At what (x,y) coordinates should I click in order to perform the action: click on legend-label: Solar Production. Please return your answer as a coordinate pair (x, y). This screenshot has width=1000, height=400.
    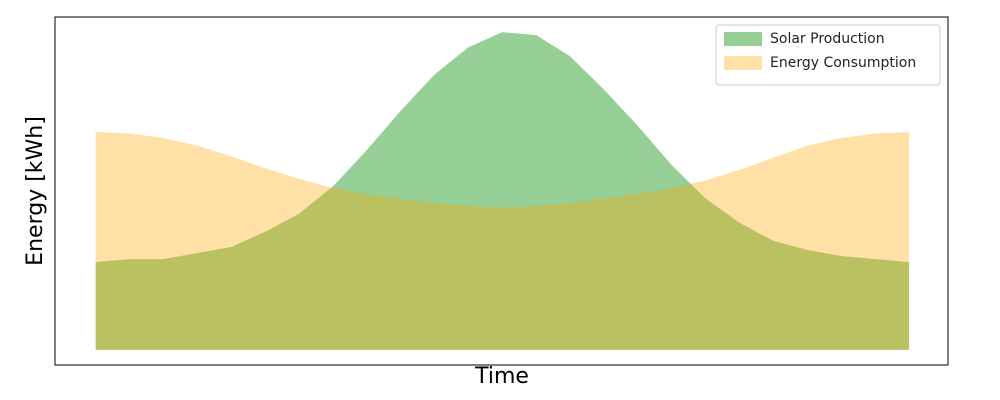
    Looking at the image, I should click on (827, 39).